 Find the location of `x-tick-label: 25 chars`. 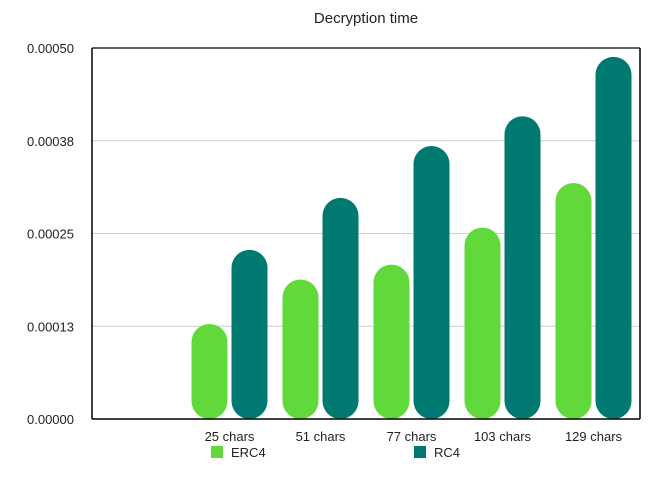

x-tick-label: 25 chars is located at coordinates (230, 436).